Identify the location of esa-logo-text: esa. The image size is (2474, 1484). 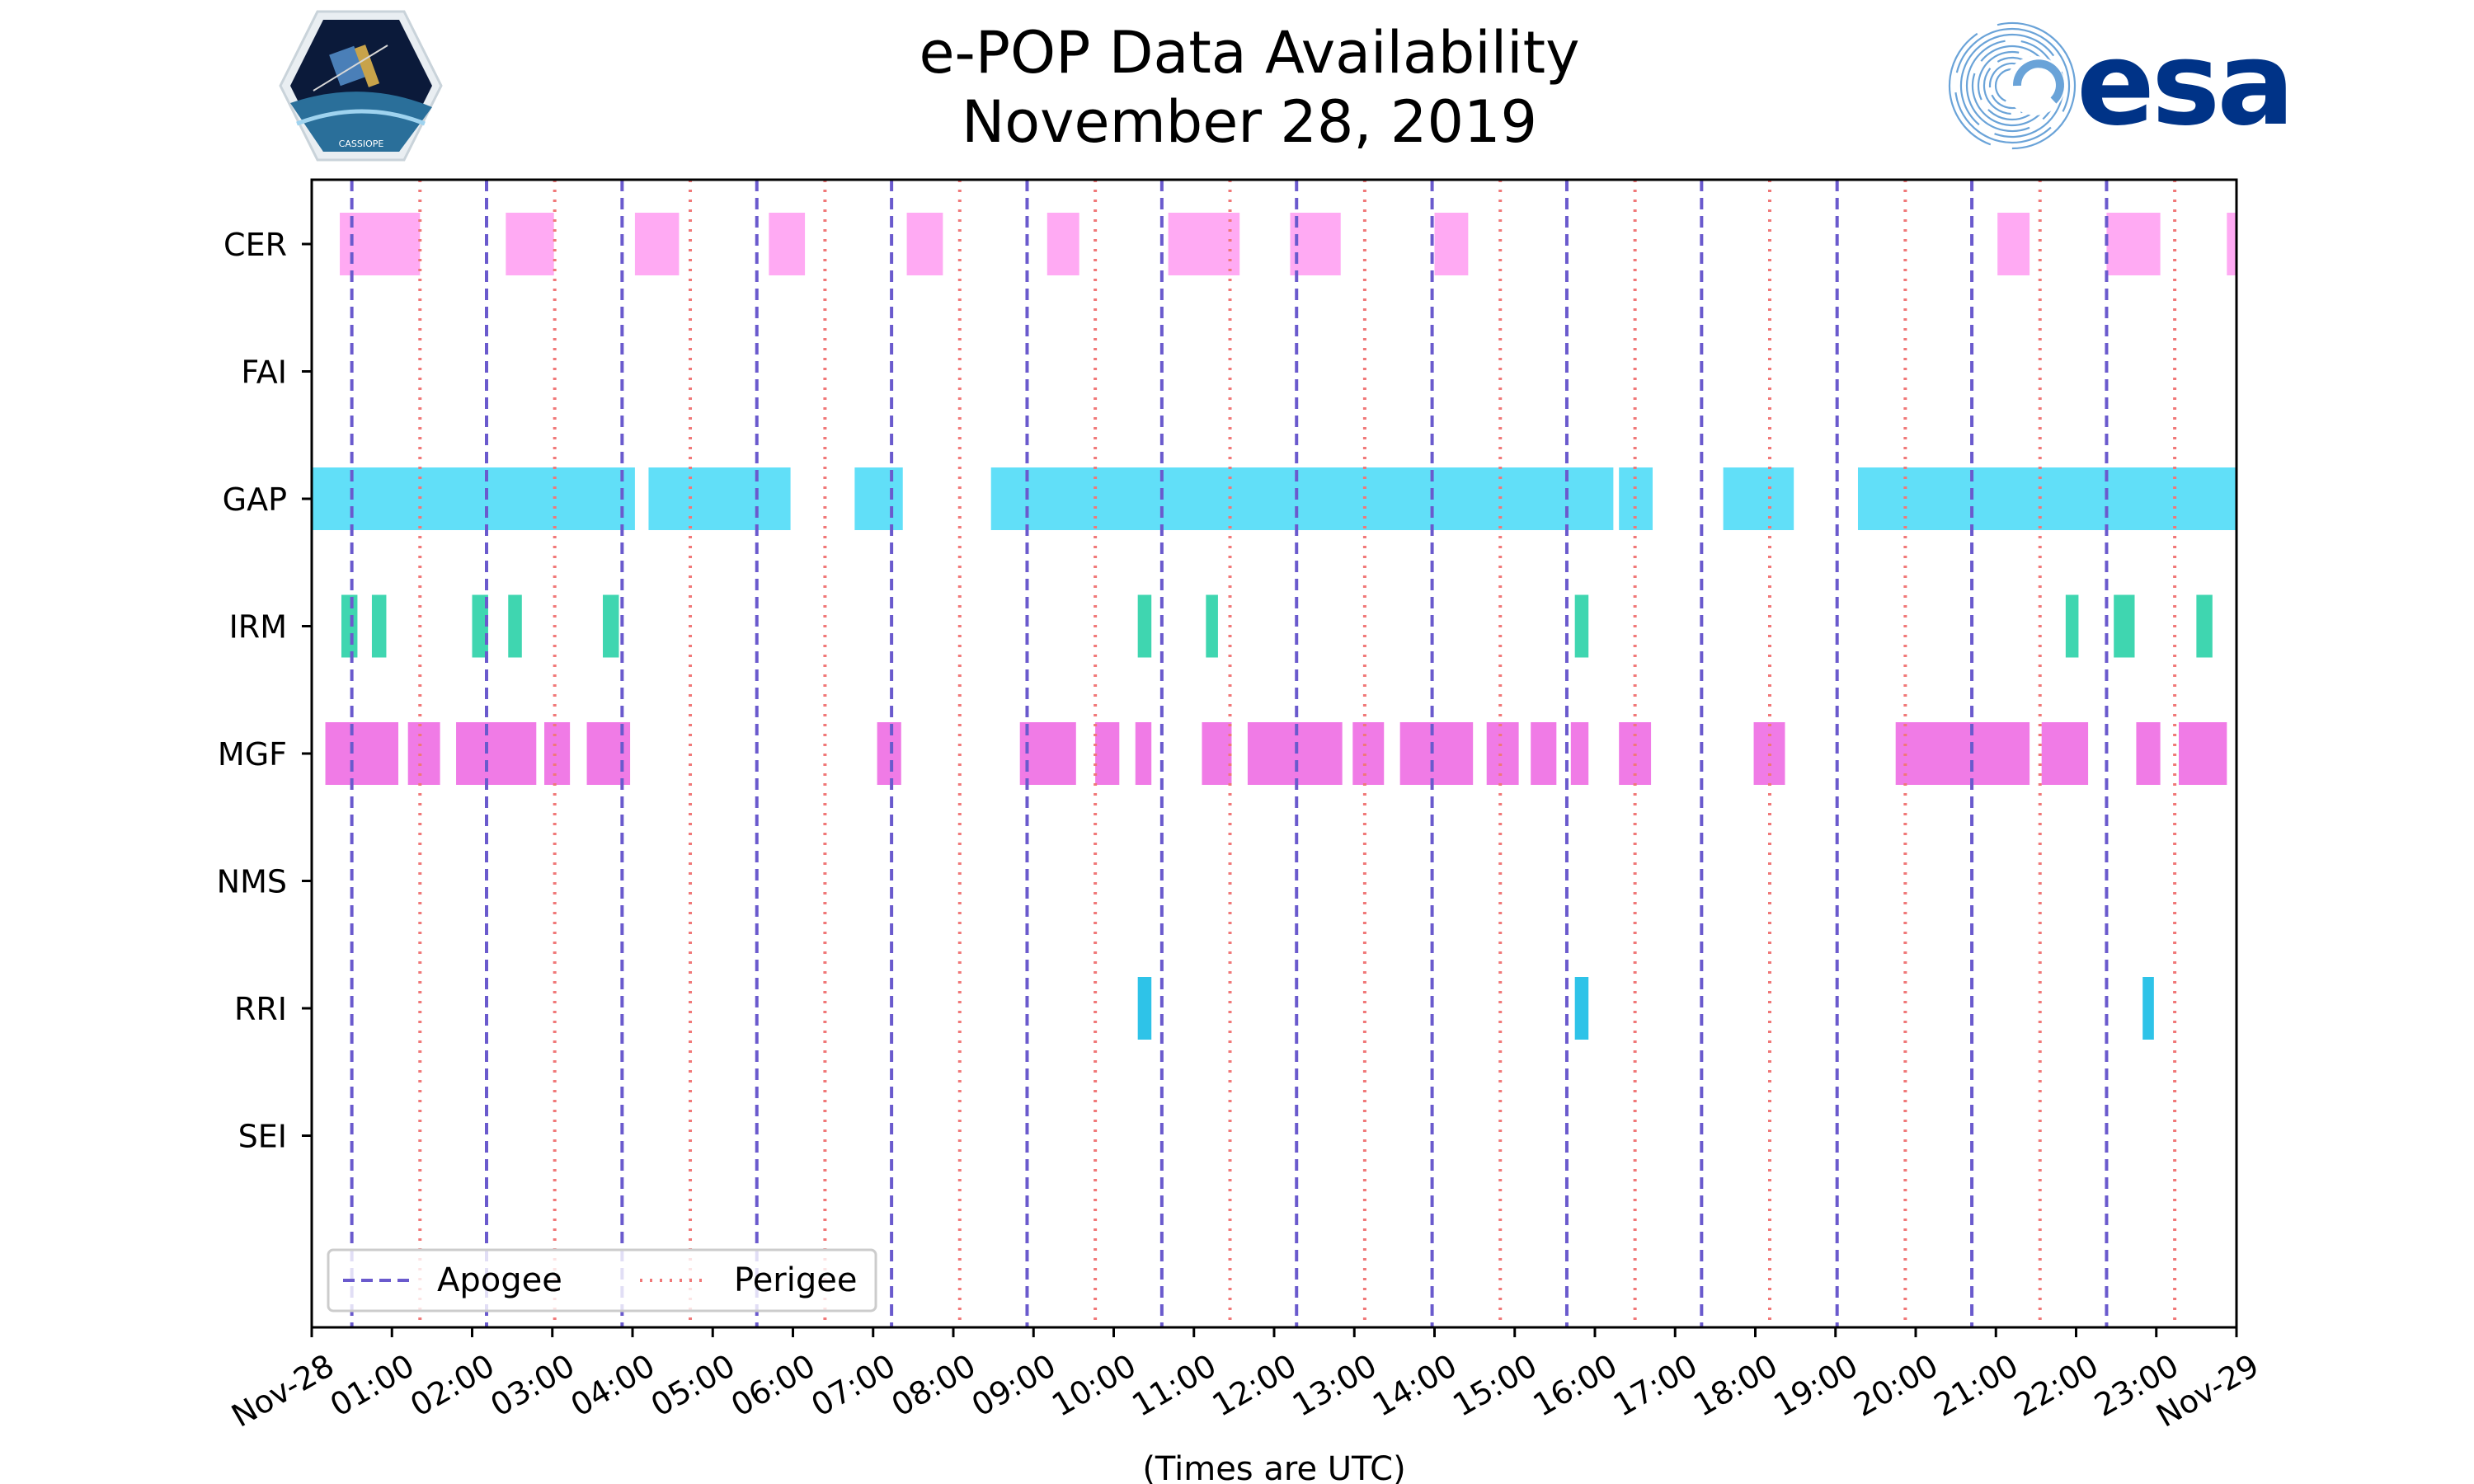
(2184, 84).